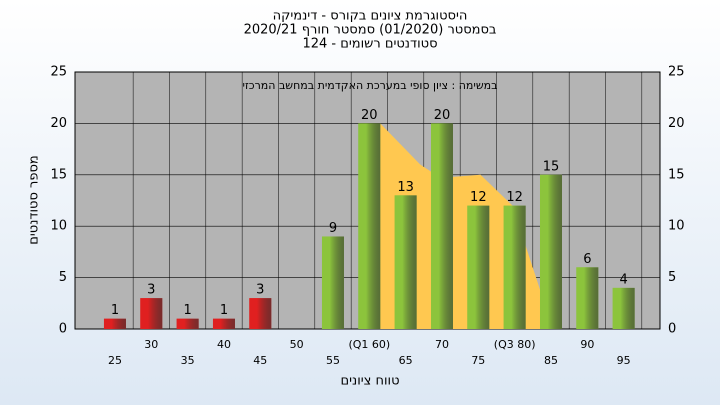 This screenshot has width=720, height=405. What do you see at coordinates (297, 344) in the screenshot?
I see `x-tick-label: 50` at bounding box center [297, 344].